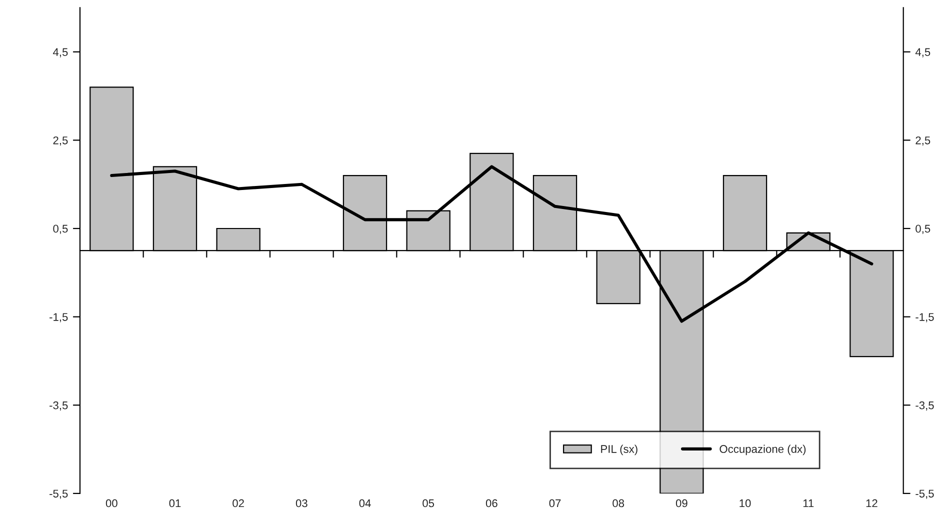 The image size is (941, 514). Describe the element at coordinates (59, 406) in the screenshot. I see `y-tick-label: -3,5` at that location.